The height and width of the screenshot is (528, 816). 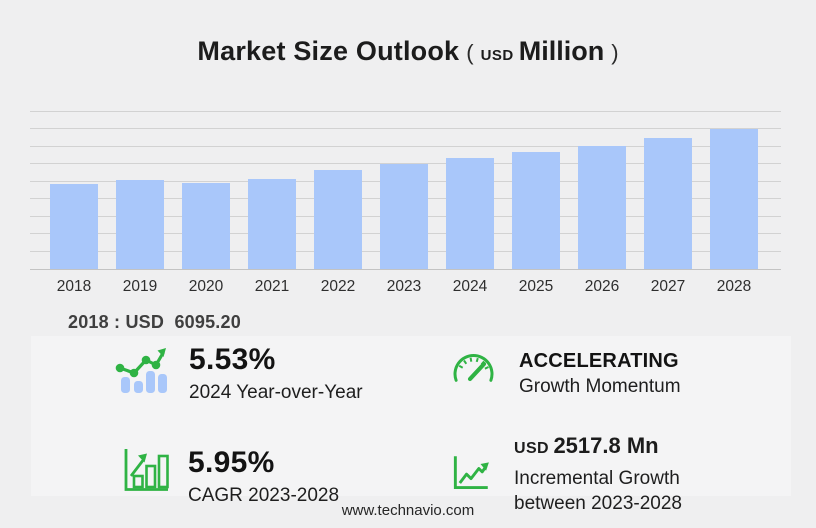 What do you see at coordinates (473, 368) in the screenshot?
I see `speedometer-icon` at bounding box center [473, 368].